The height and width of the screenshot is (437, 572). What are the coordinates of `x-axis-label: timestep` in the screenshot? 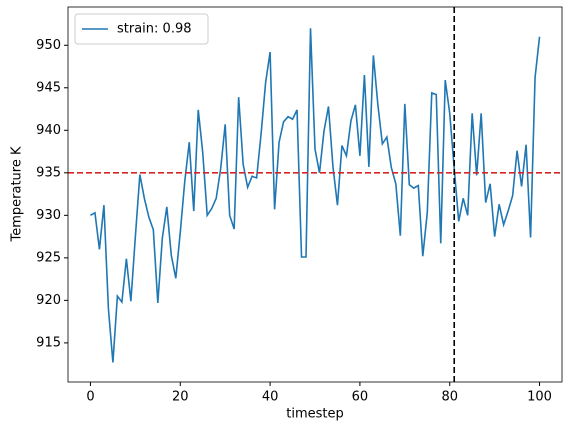 It's located at (315, 414).